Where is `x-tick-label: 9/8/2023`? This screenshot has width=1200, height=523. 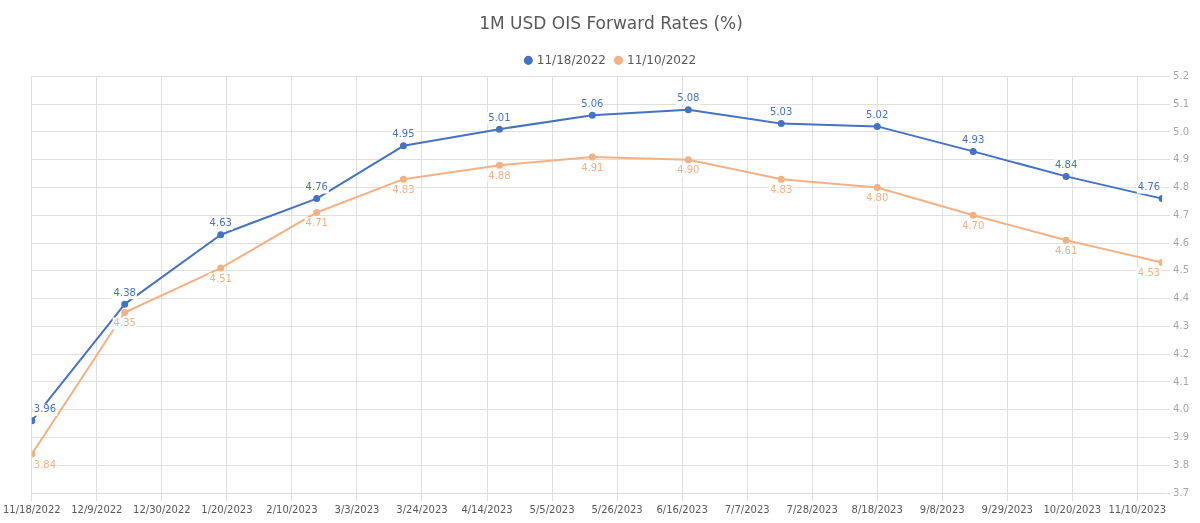 x-tick-label: 9/8/2023 is located at coordinates (942, 509).